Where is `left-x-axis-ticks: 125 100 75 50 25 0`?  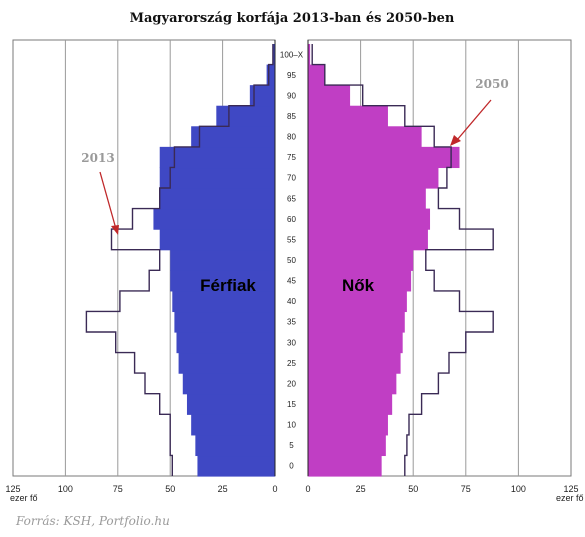
left-x-axis-ticks: 125 100 75 50 25 0 is located at coordinates (141, 489).